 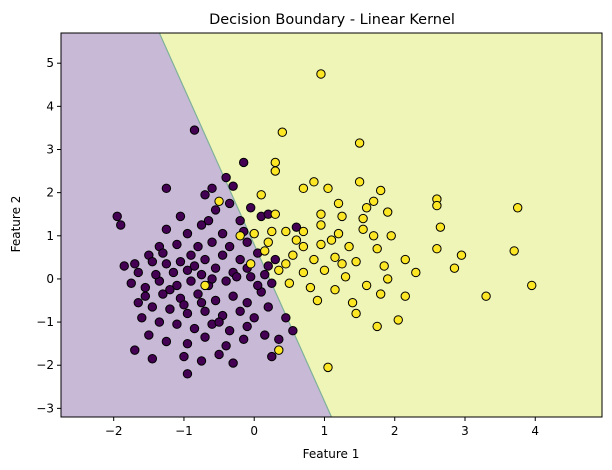 What do you see at coordinates (50, 106) in the screenshot?
I see `y-tick-label: 4` at bounding box center [50, 106].